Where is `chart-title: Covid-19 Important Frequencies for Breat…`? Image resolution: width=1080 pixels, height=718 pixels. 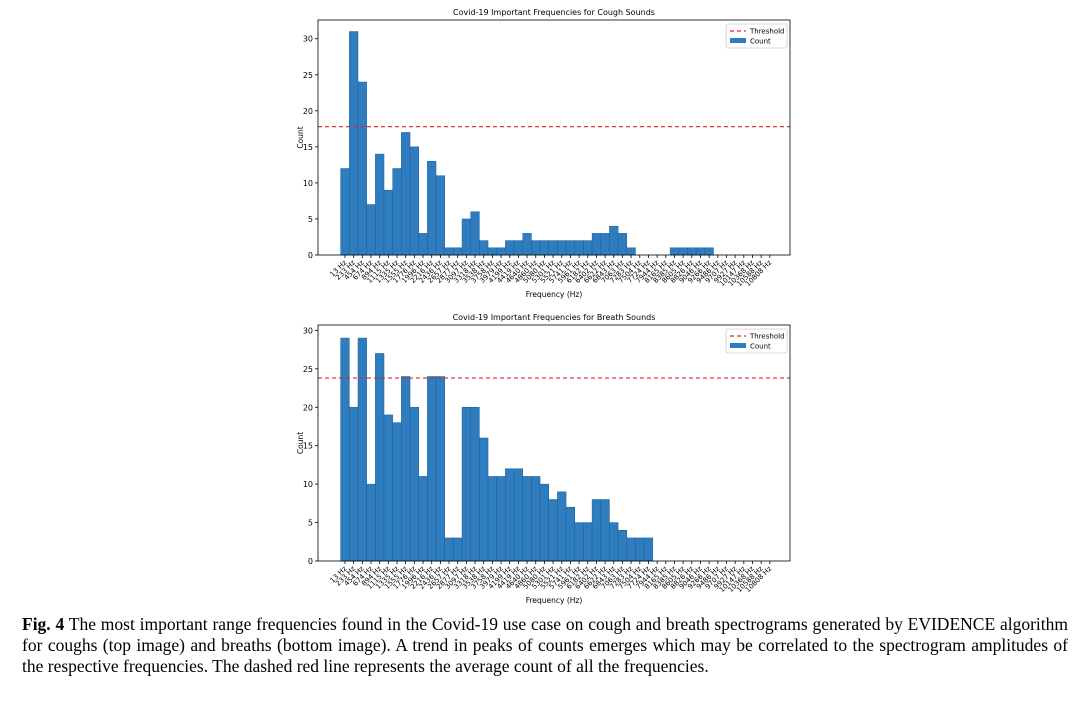 chart-title: Covid-19 Important Frequencies for Breat… is located at coordinates (554, 317).